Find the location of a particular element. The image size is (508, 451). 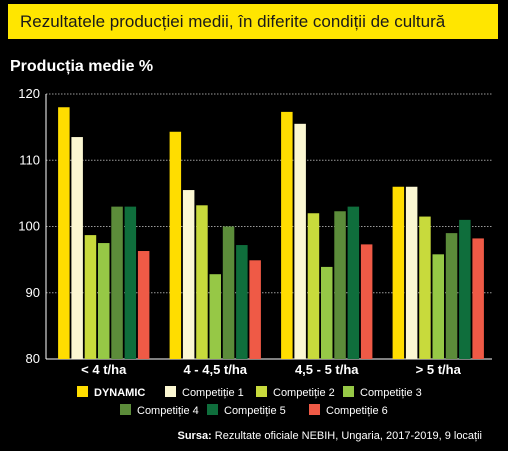

x-tick-labels: < 4 t/ha 4 - 4,5 t/ha 4,5 - 5 t/ha > 5 t/ha is located at coordinates (271, 369).